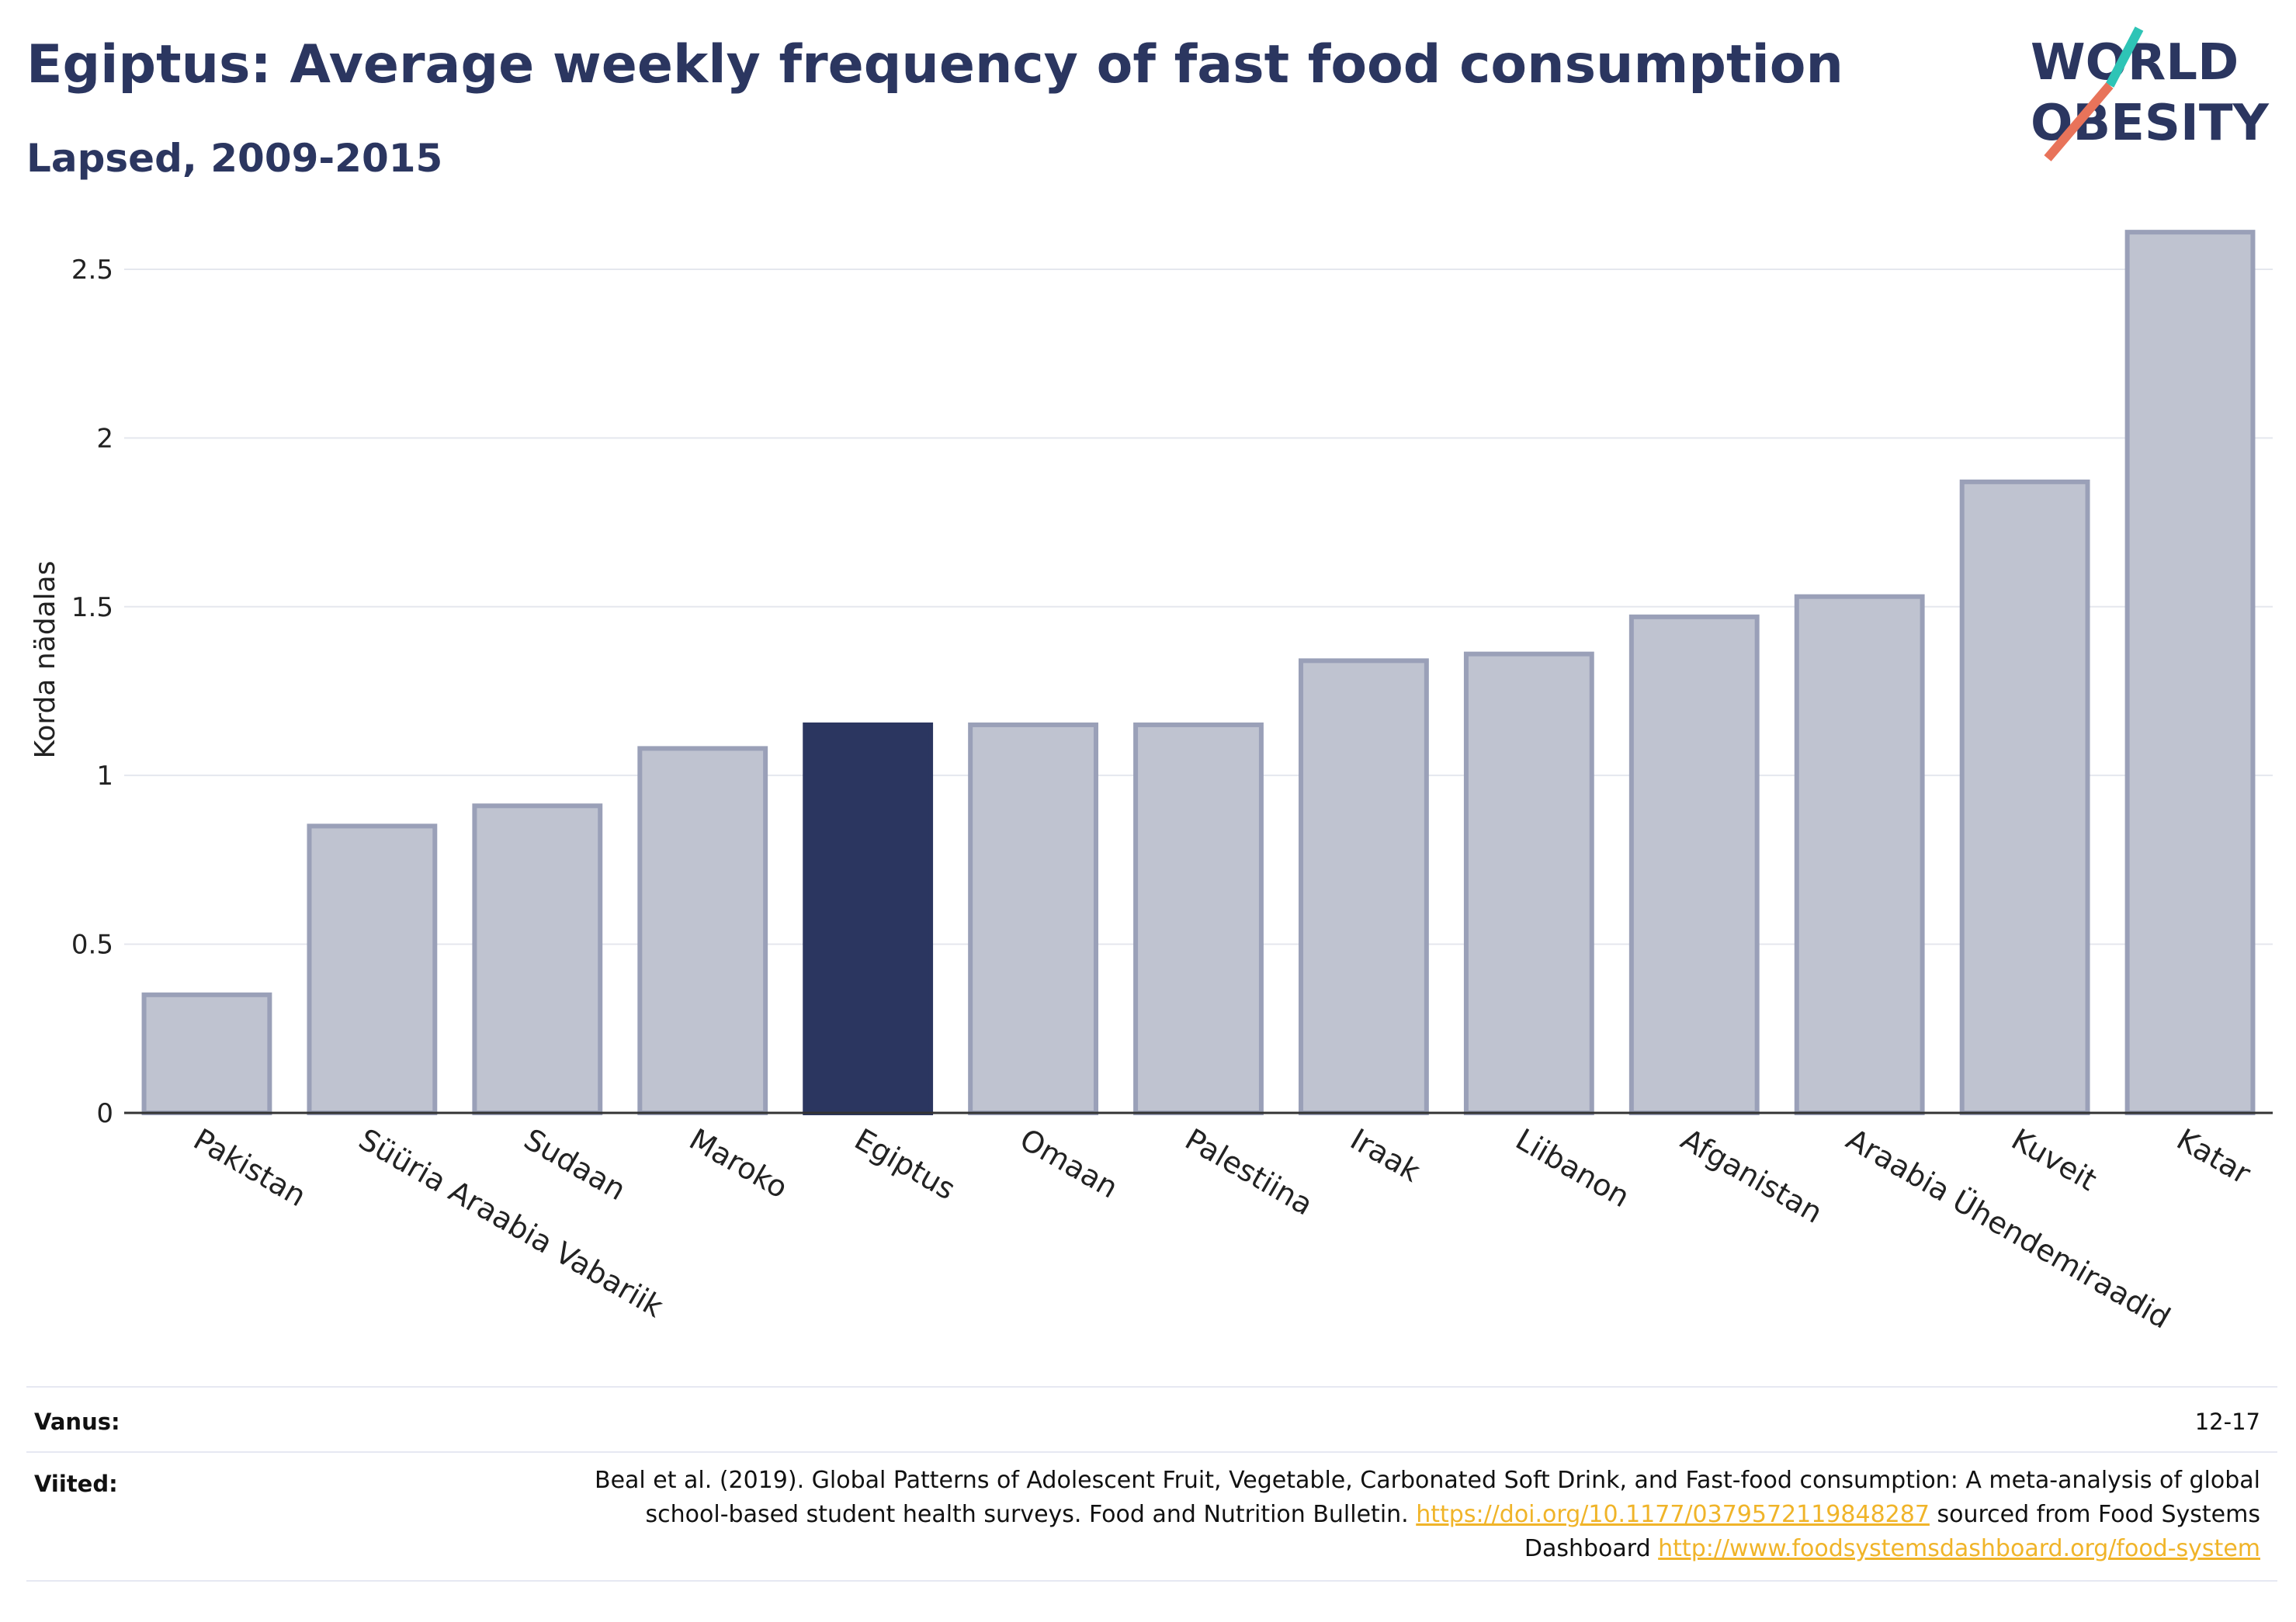 This screenshot has width=2296, height=1622. What do you see at coordinates (1751, 1176) in the screenshot?
I see `x-tick-label: Afganistan` at bounding box center [1751, 1176].